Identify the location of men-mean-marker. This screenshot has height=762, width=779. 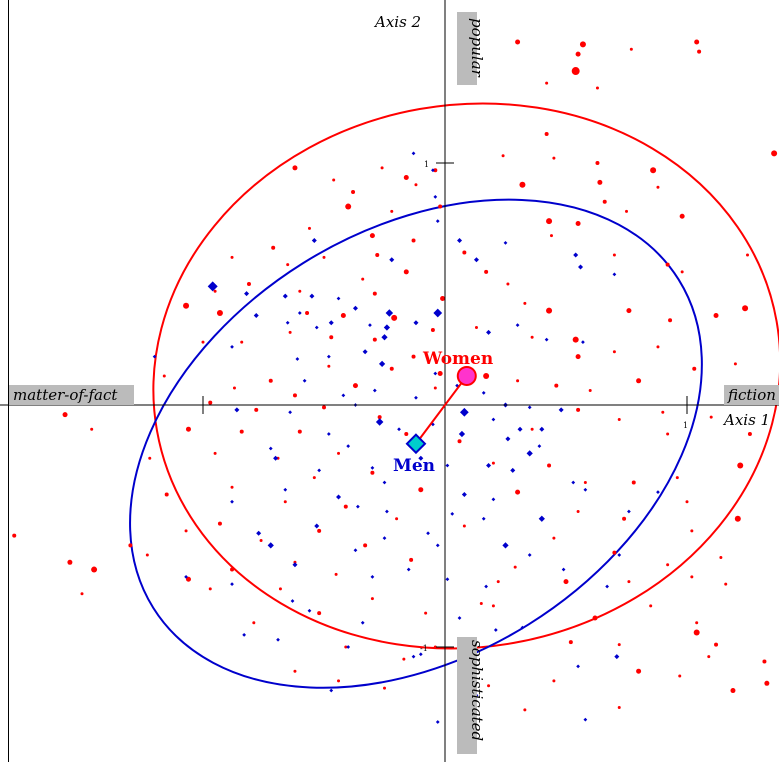
(416, 444).